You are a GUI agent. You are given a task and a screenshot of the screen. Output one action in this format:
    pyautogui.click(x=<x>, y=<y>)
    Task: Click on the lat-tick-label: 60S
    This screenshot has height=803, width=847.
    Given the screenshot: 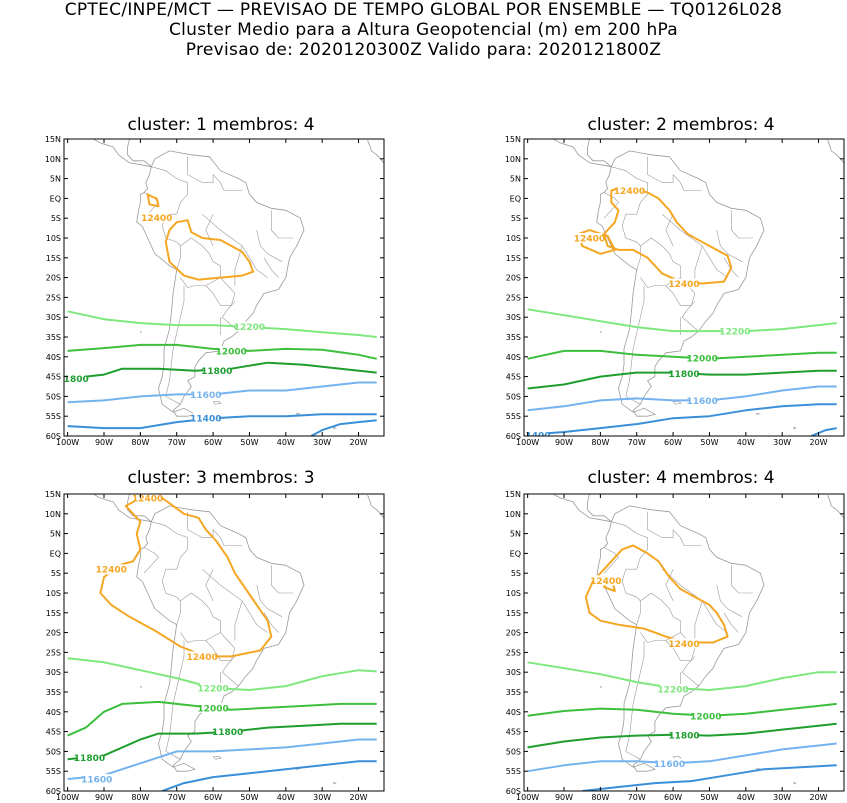 What is the action you would take?
    pyautogui.click(x=53, y=436)
    